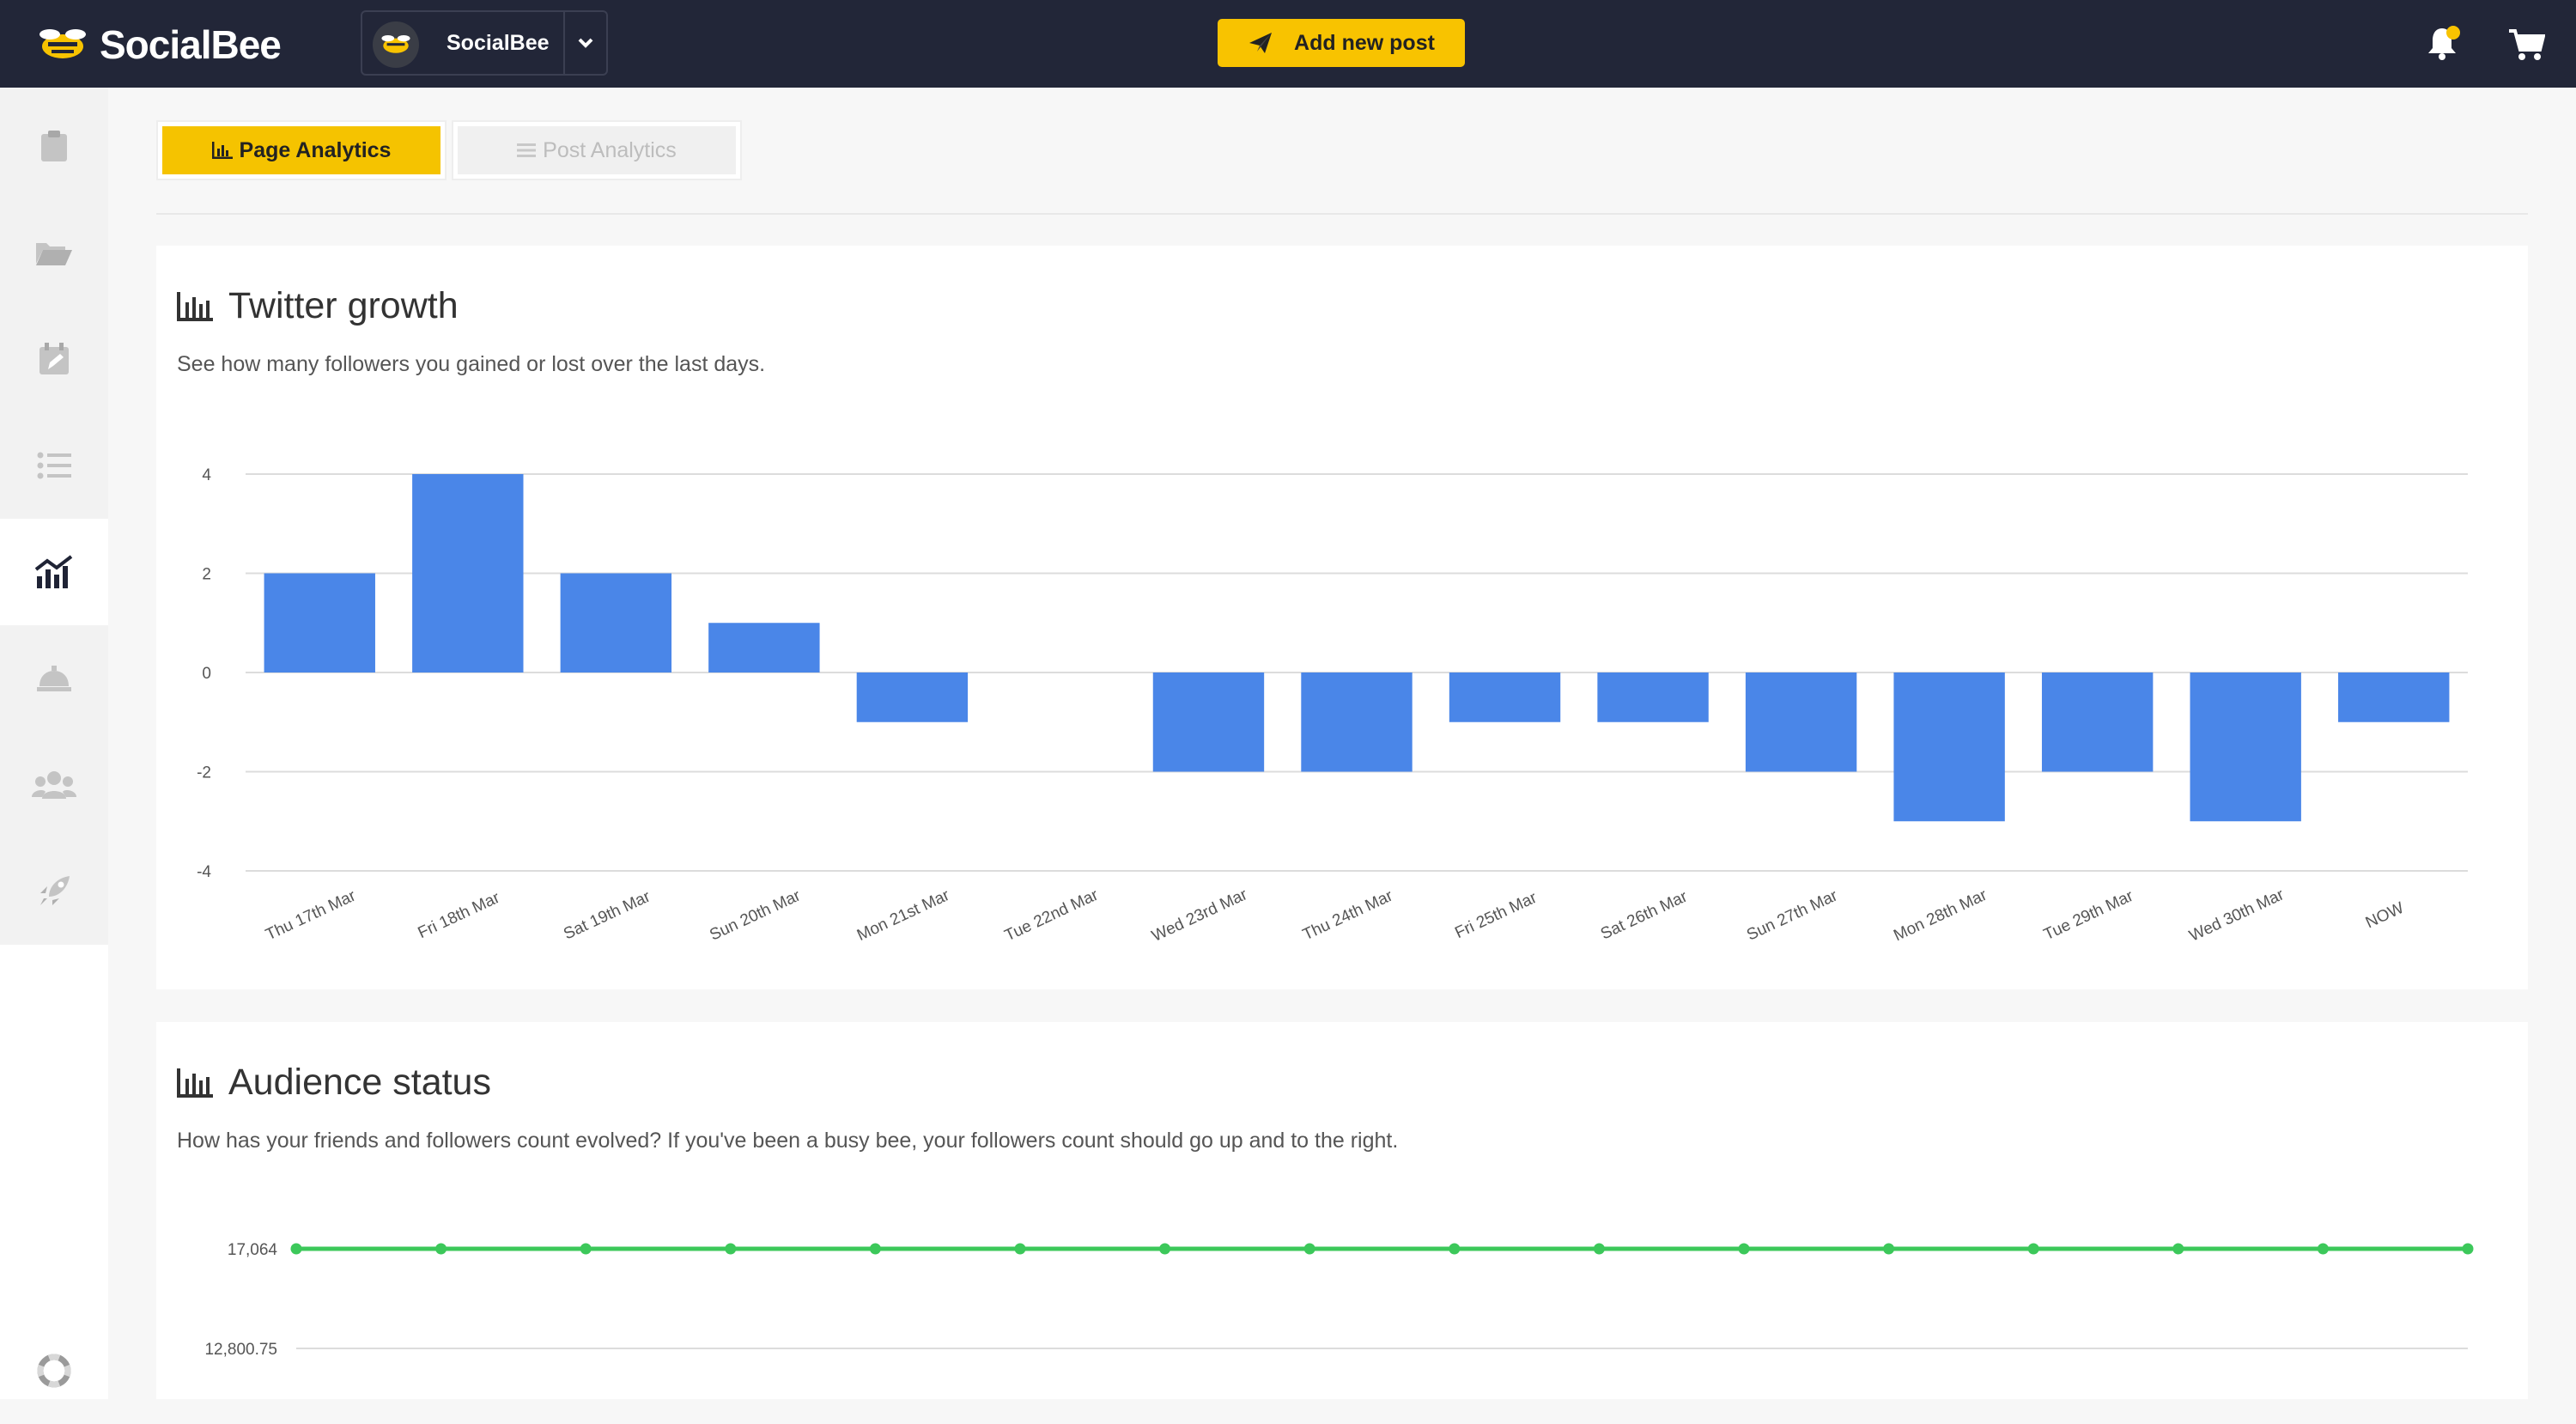 This screenshot has height=1424, width=2576. What do you see at coordinates (2237, 915) in the screenshot?
I see `x-tick-label: Wed 30th Mar` at bounding box center [2237, 915].